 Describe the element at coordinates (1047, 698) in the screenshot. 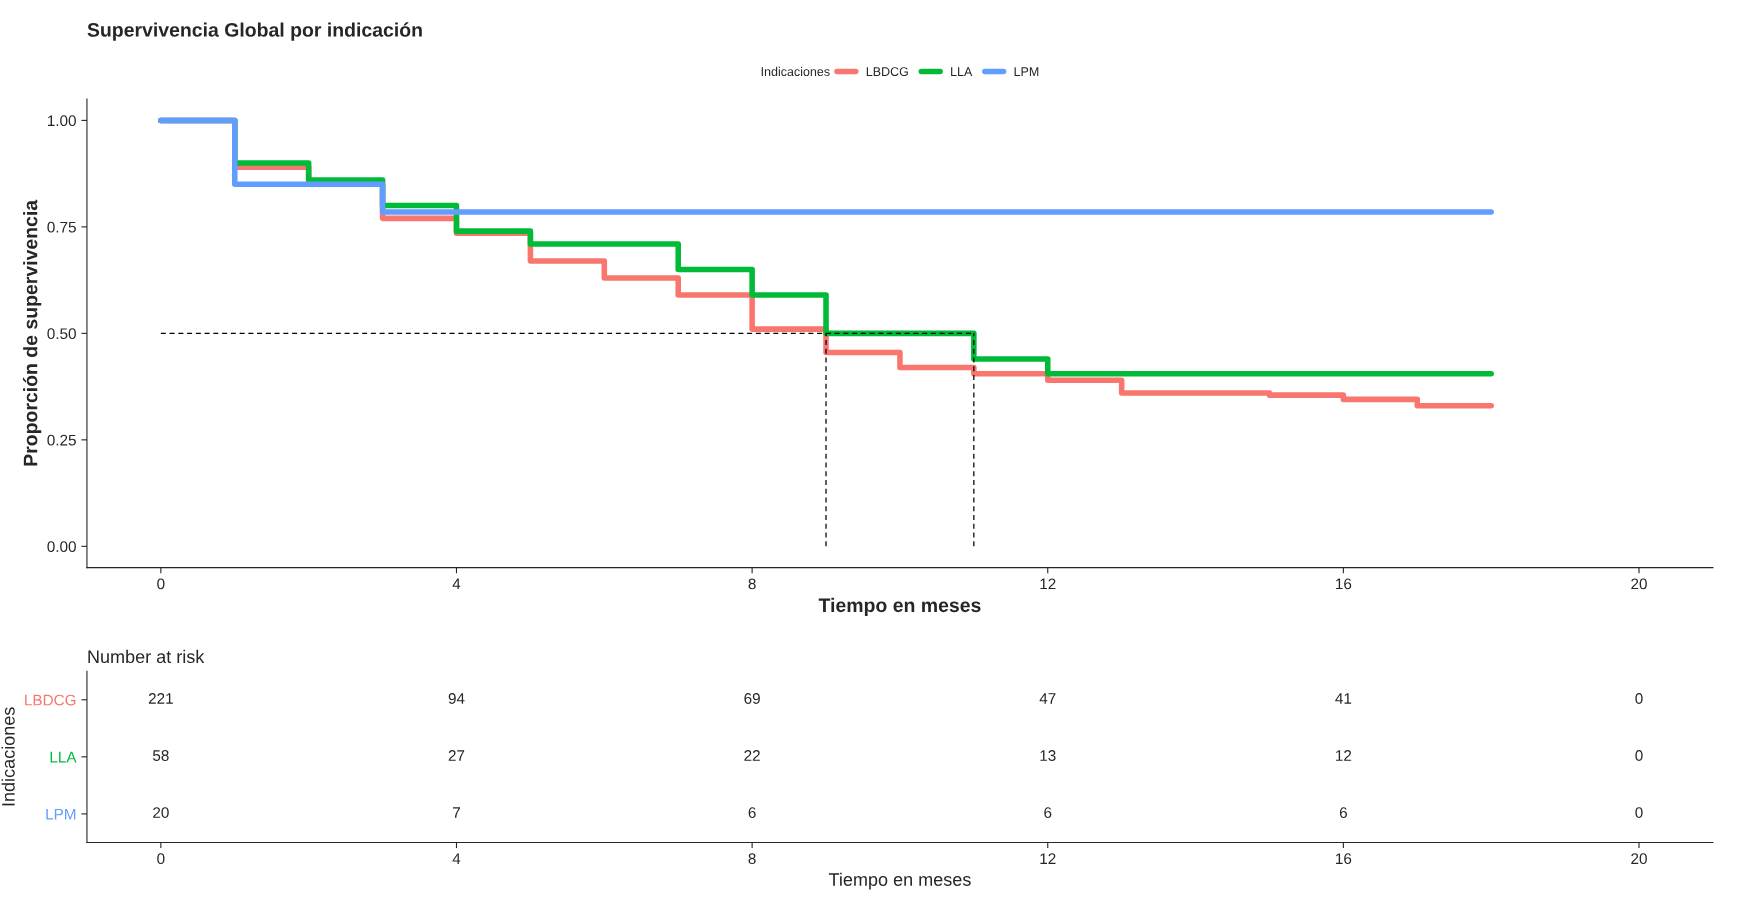

I see `data-label: 47` at that location.